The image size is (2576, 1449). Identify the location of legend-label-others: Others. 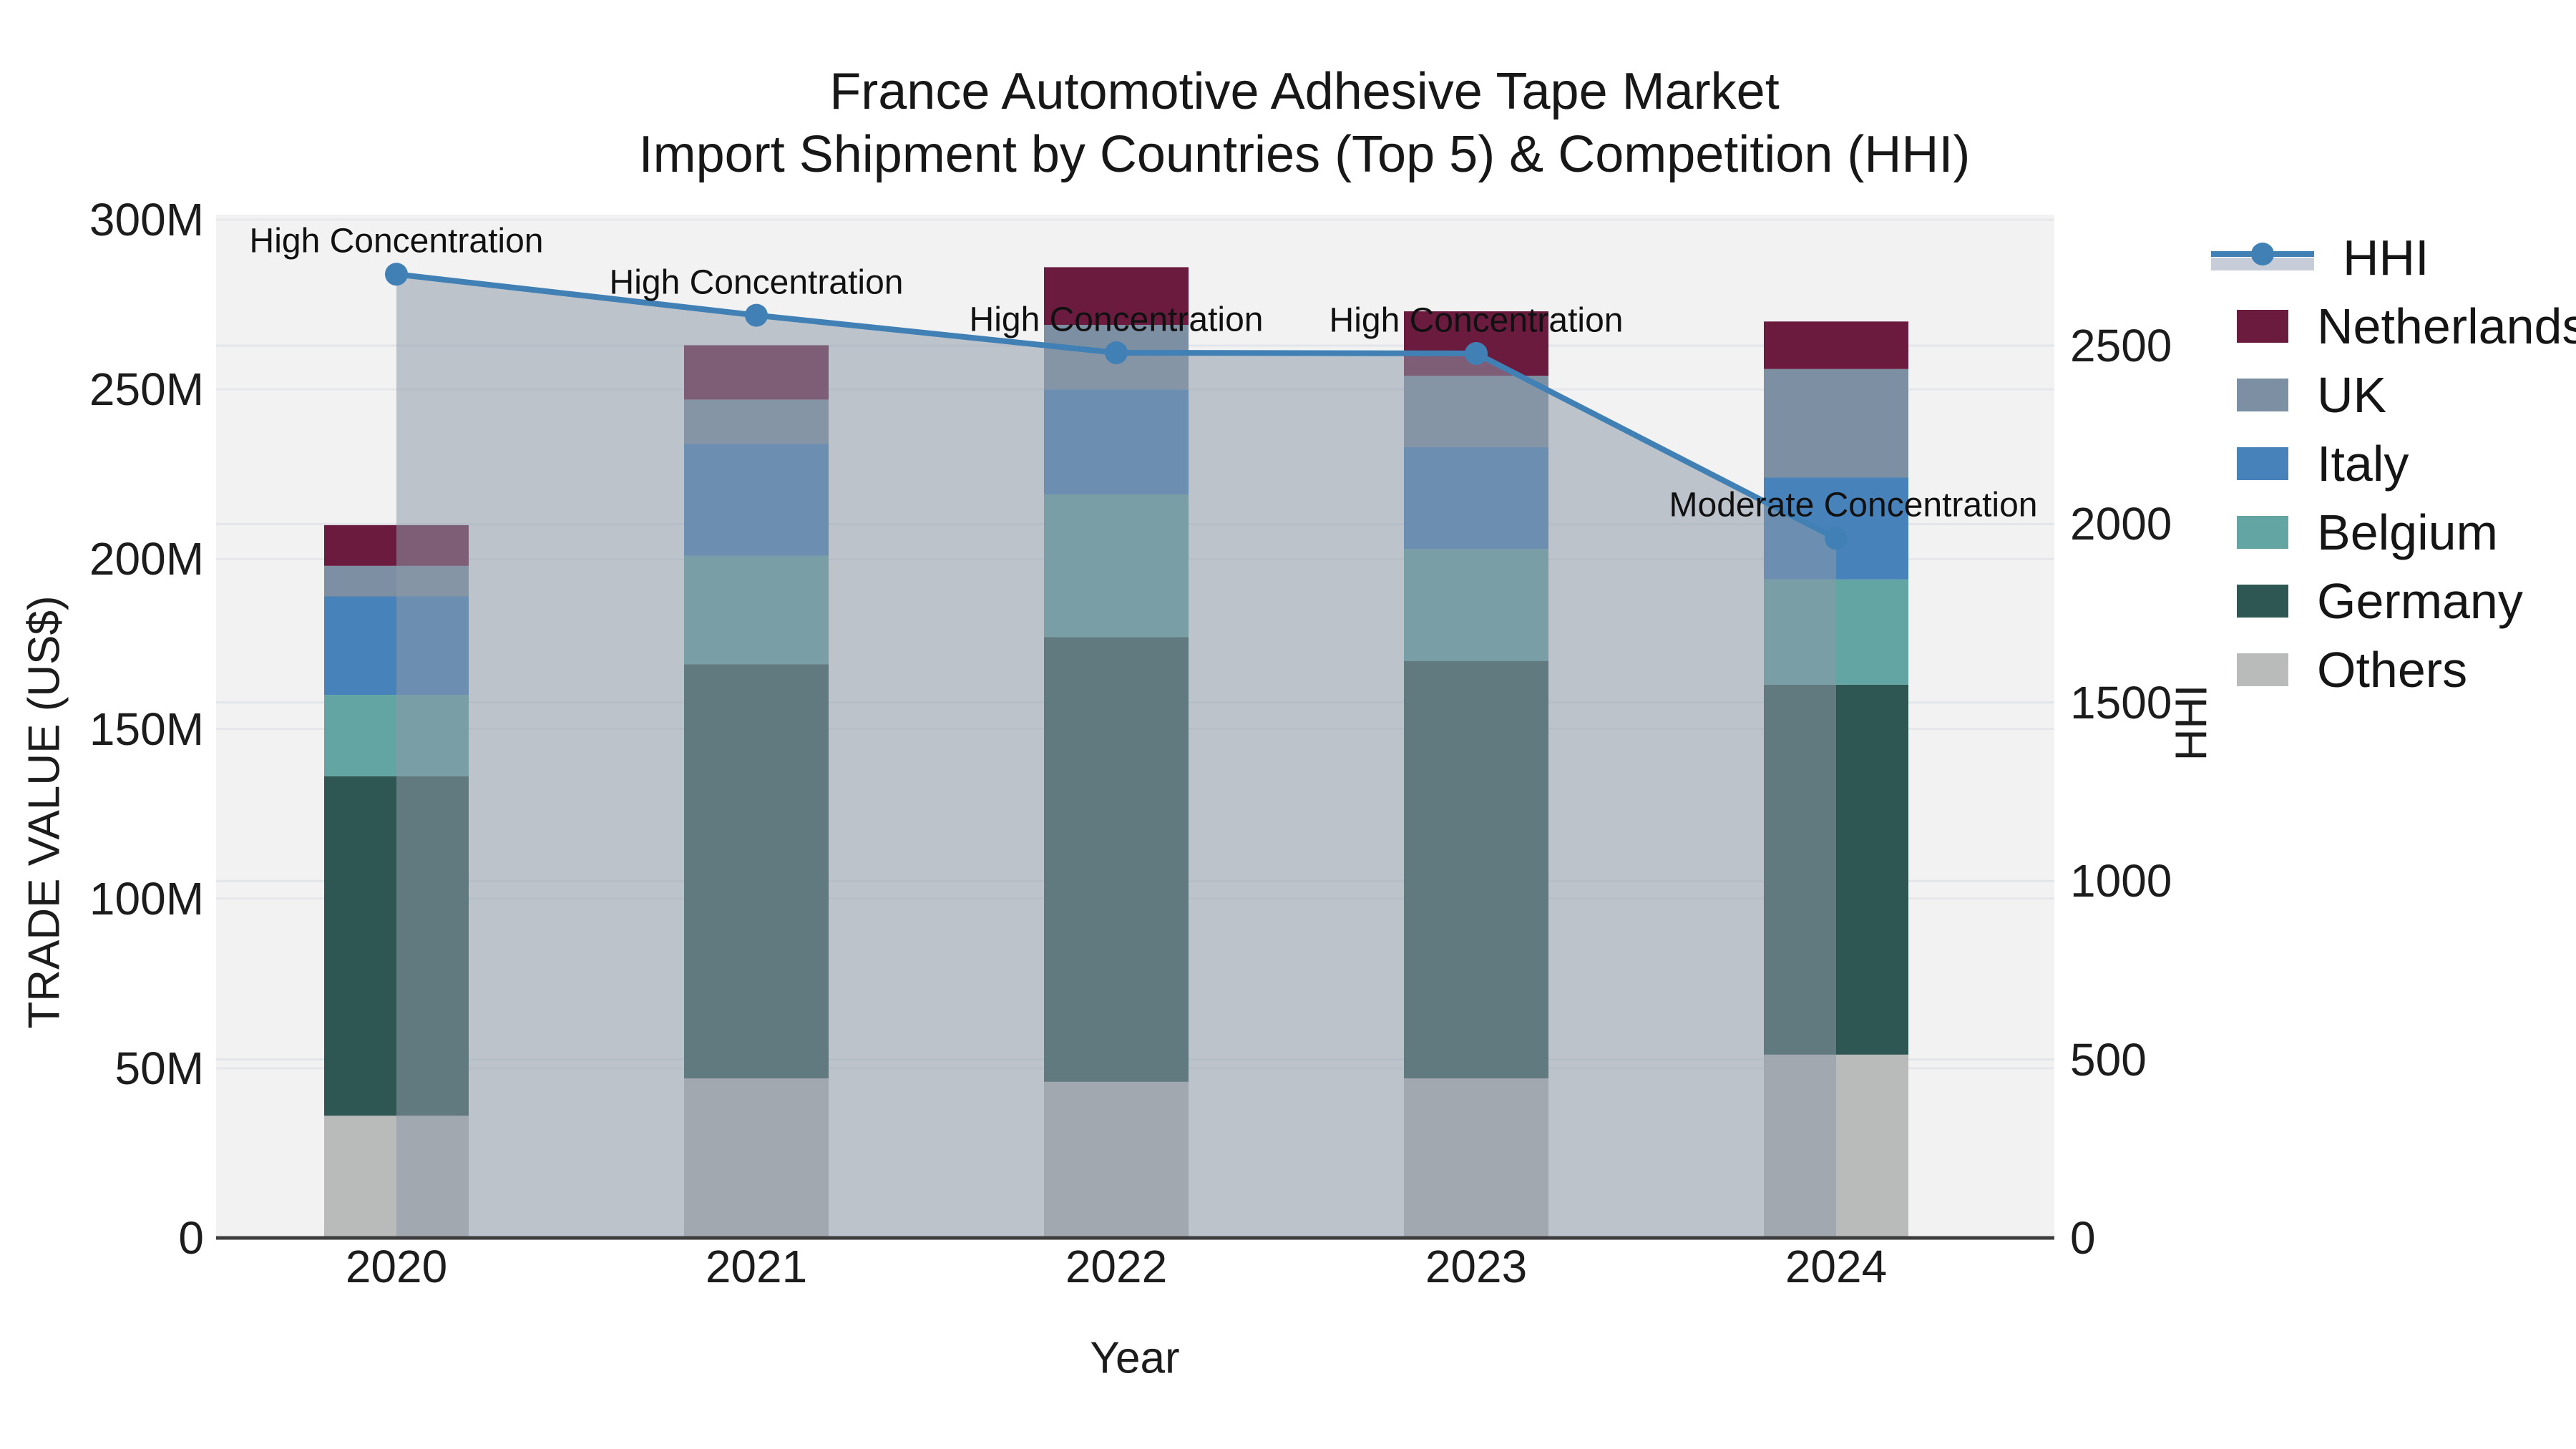
(2392, 670).